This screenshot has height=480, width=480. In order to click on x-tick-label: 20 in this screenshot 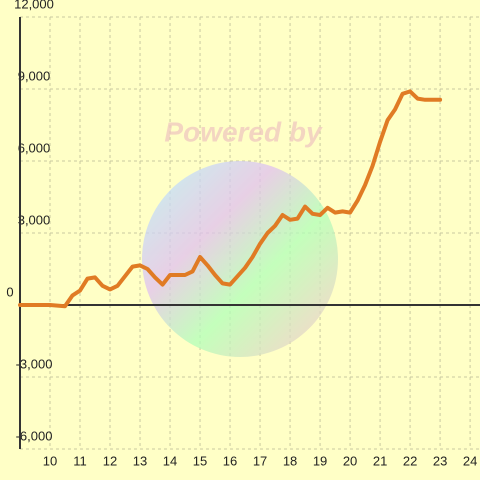, I will do `click(350, 460)`.